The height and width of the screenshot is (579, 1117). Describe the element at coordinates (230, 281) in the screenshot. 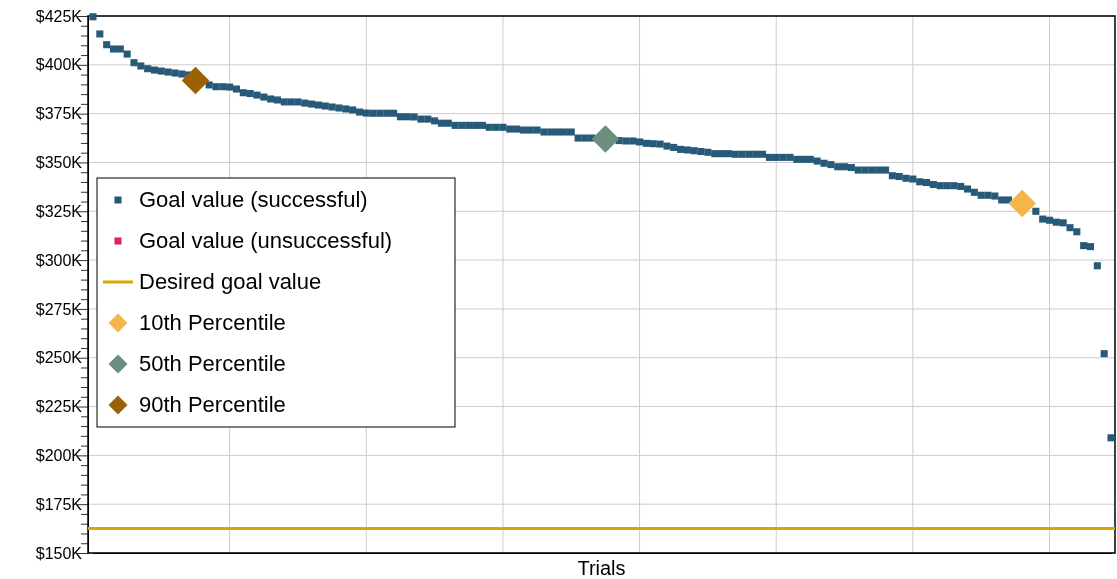

I see `legend-label: Desired goal value` at that location.